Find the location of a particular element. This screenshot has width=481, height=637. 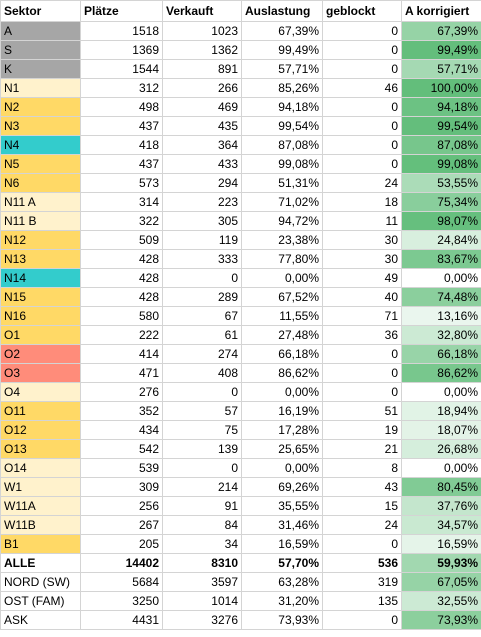

cell-auslastung: 35,55% is located at coordinates (282, 506).